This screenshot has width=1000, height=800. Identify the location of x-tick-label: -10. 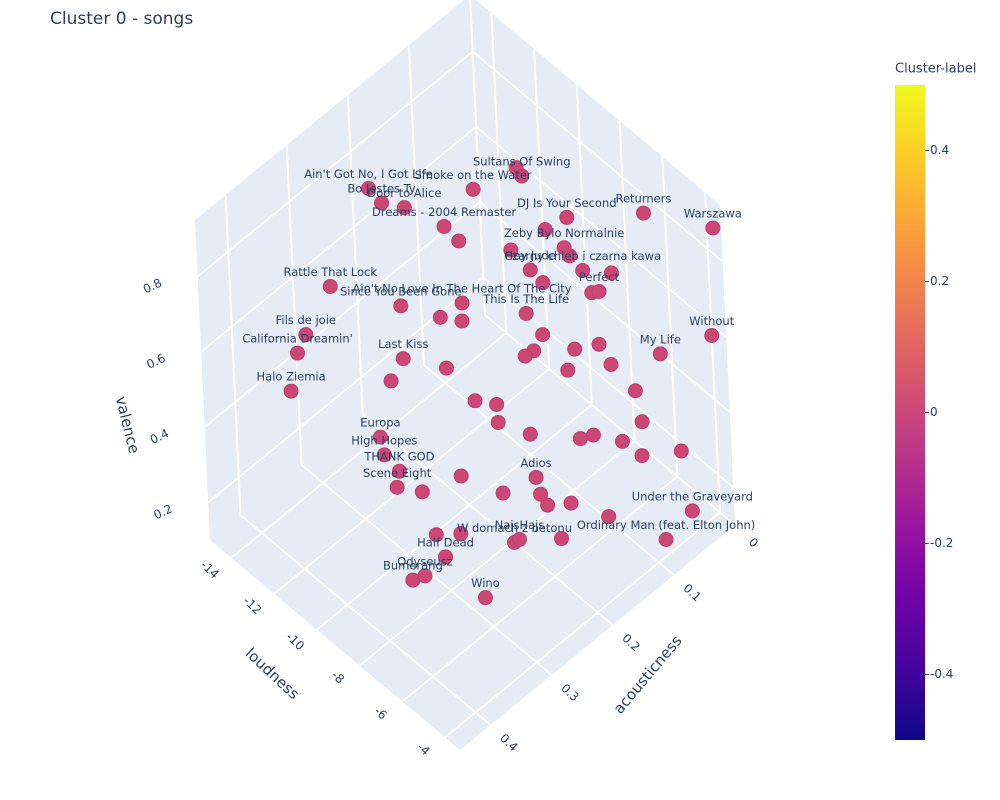
(295, 642).